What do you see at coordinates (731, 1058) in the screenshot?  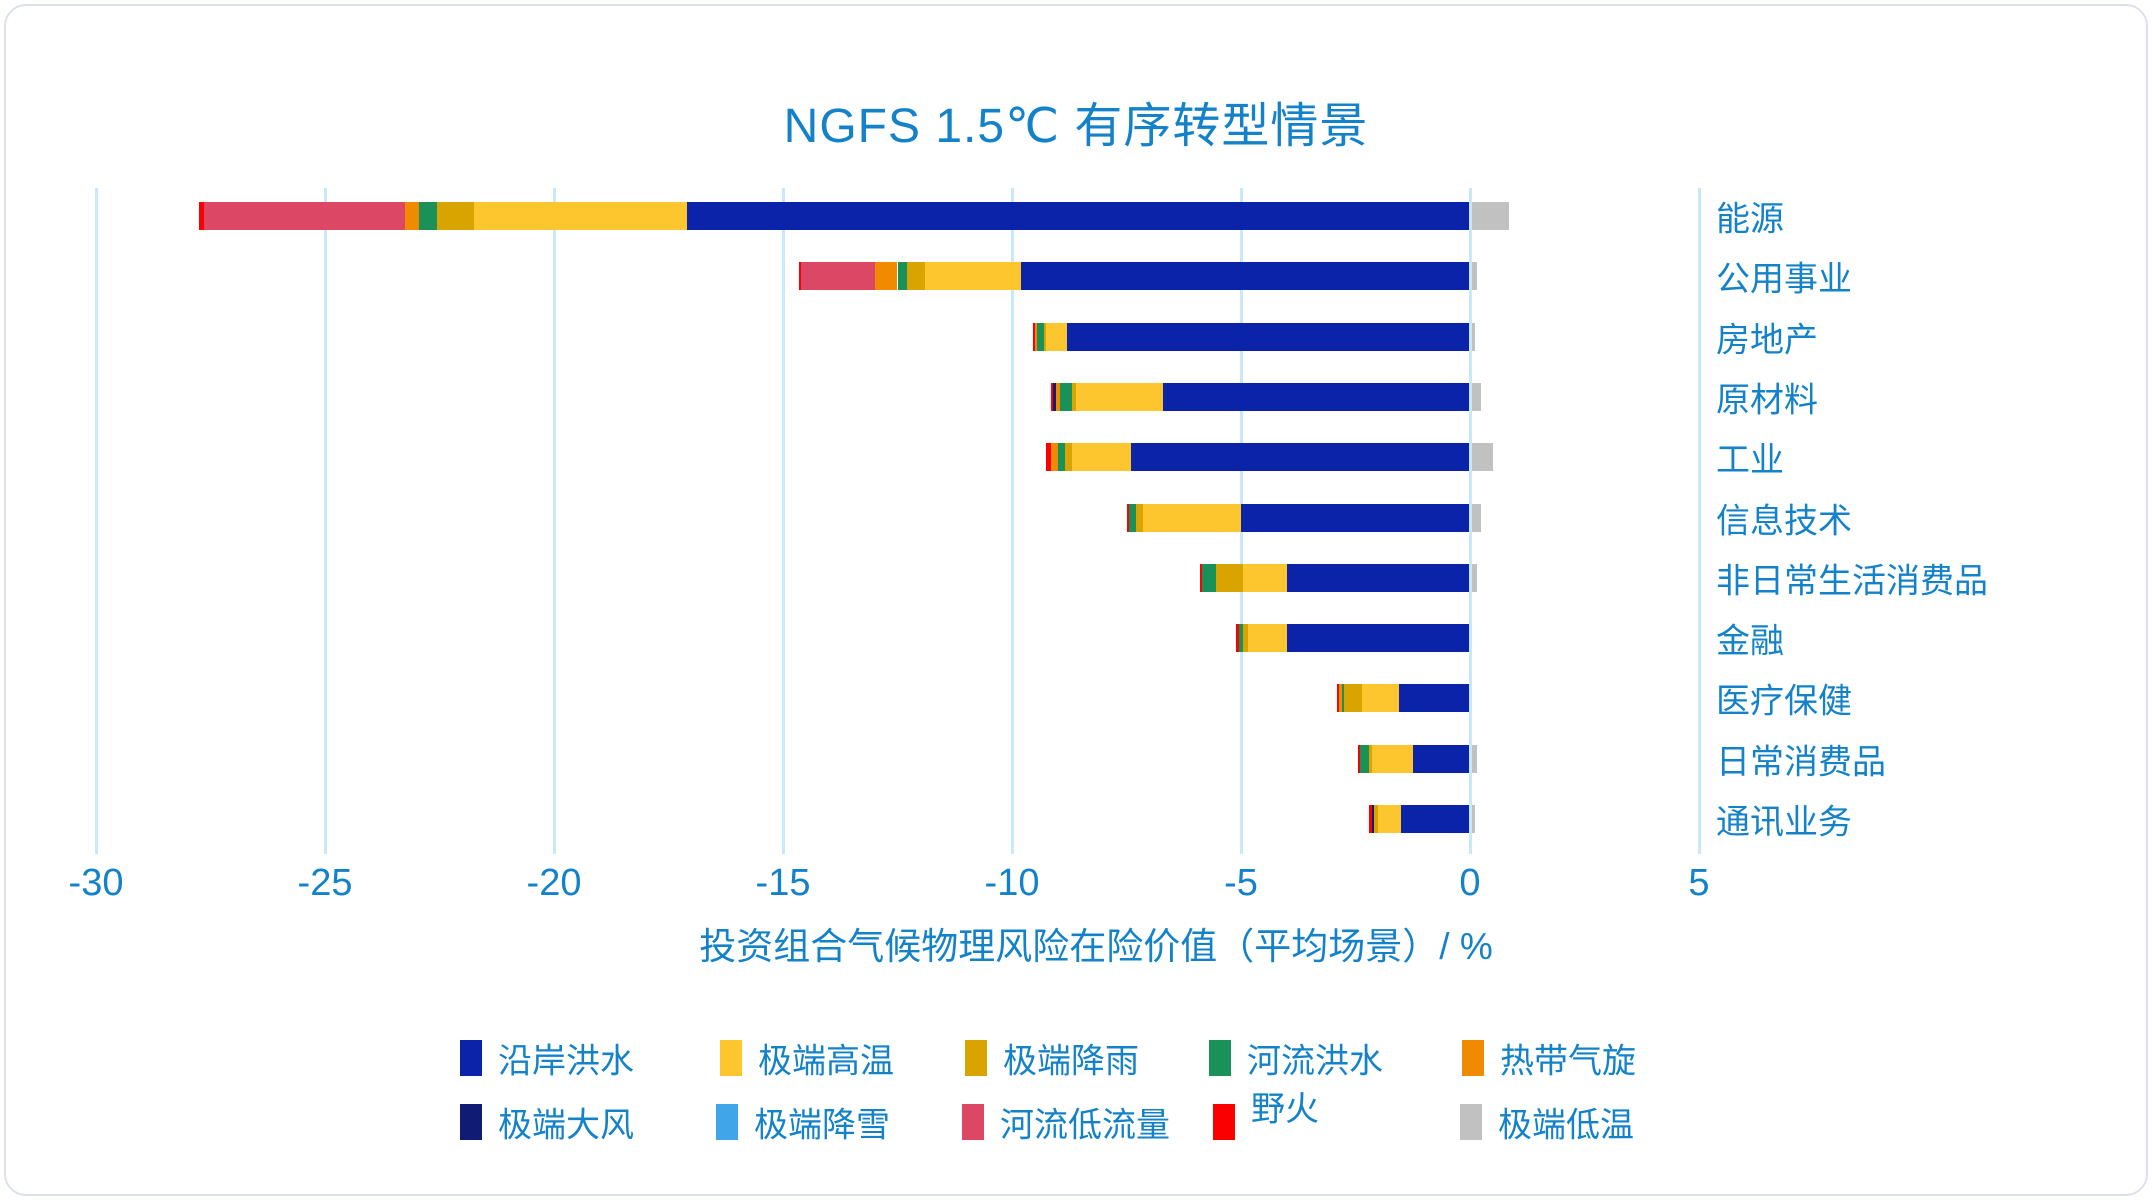 I see `legend-swatch-极端高温` at bounding box center [731, 1058].